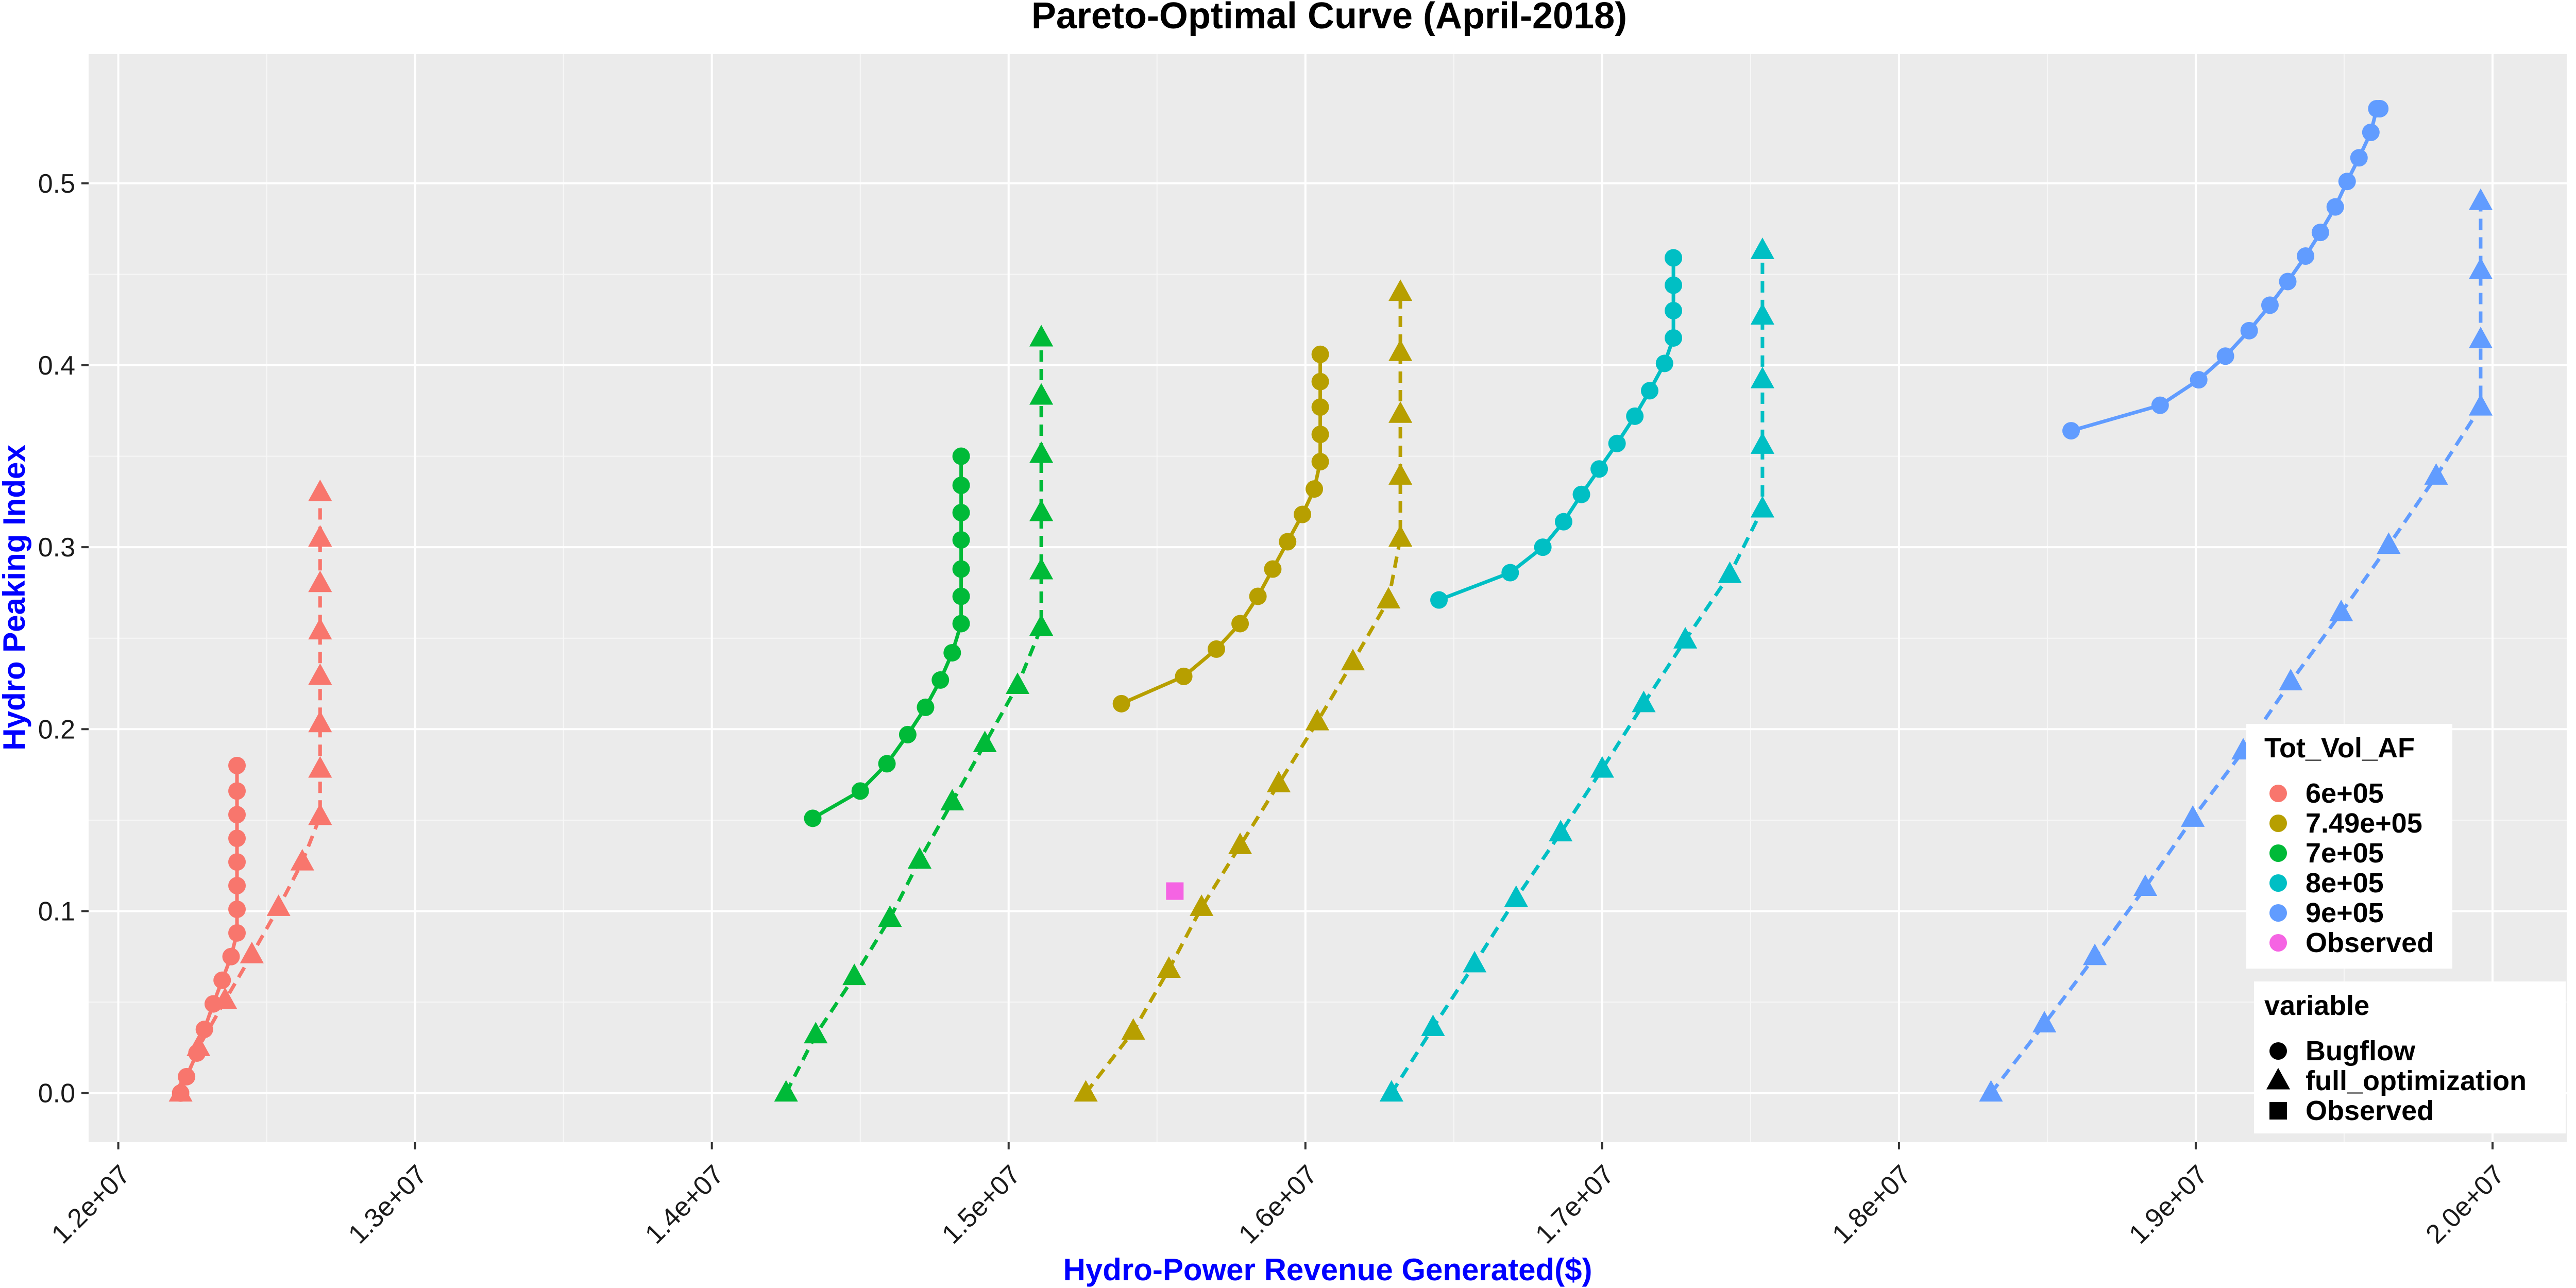 This screenshot has height=1288, width=2576. Describe the element at coordinates (2416, 1081) in the screenshot. I see `legend-shape-label: full_optimization` at that location.